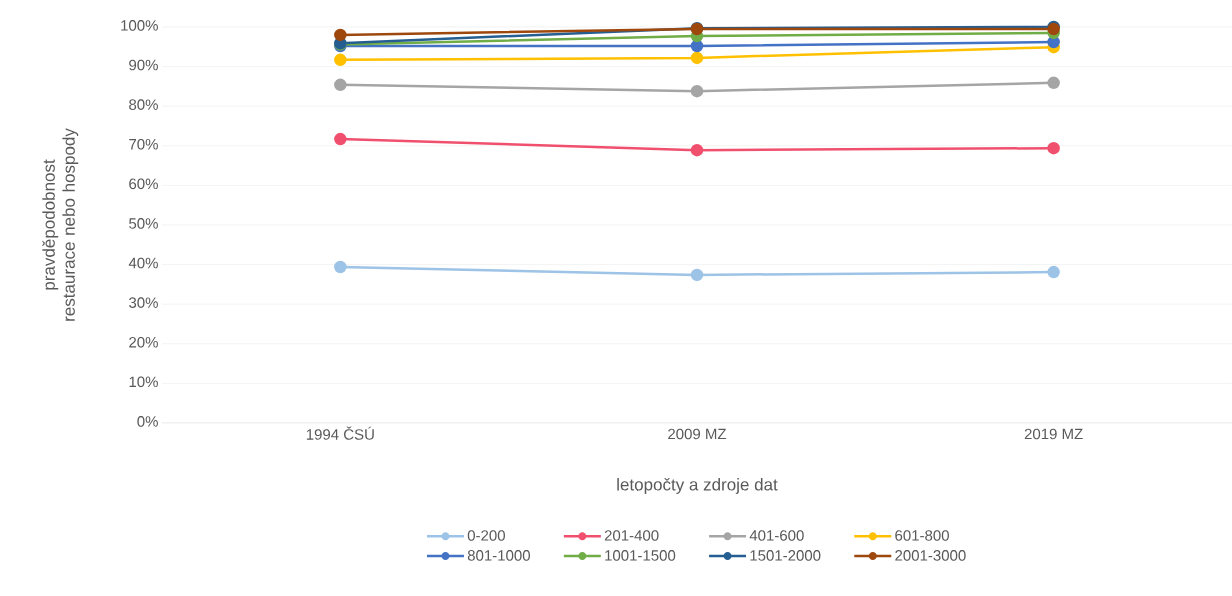 The height and width of the screenshot is (596, 1232). I want to click on x-tick-label: 2009 MZ, so click(697, 434).